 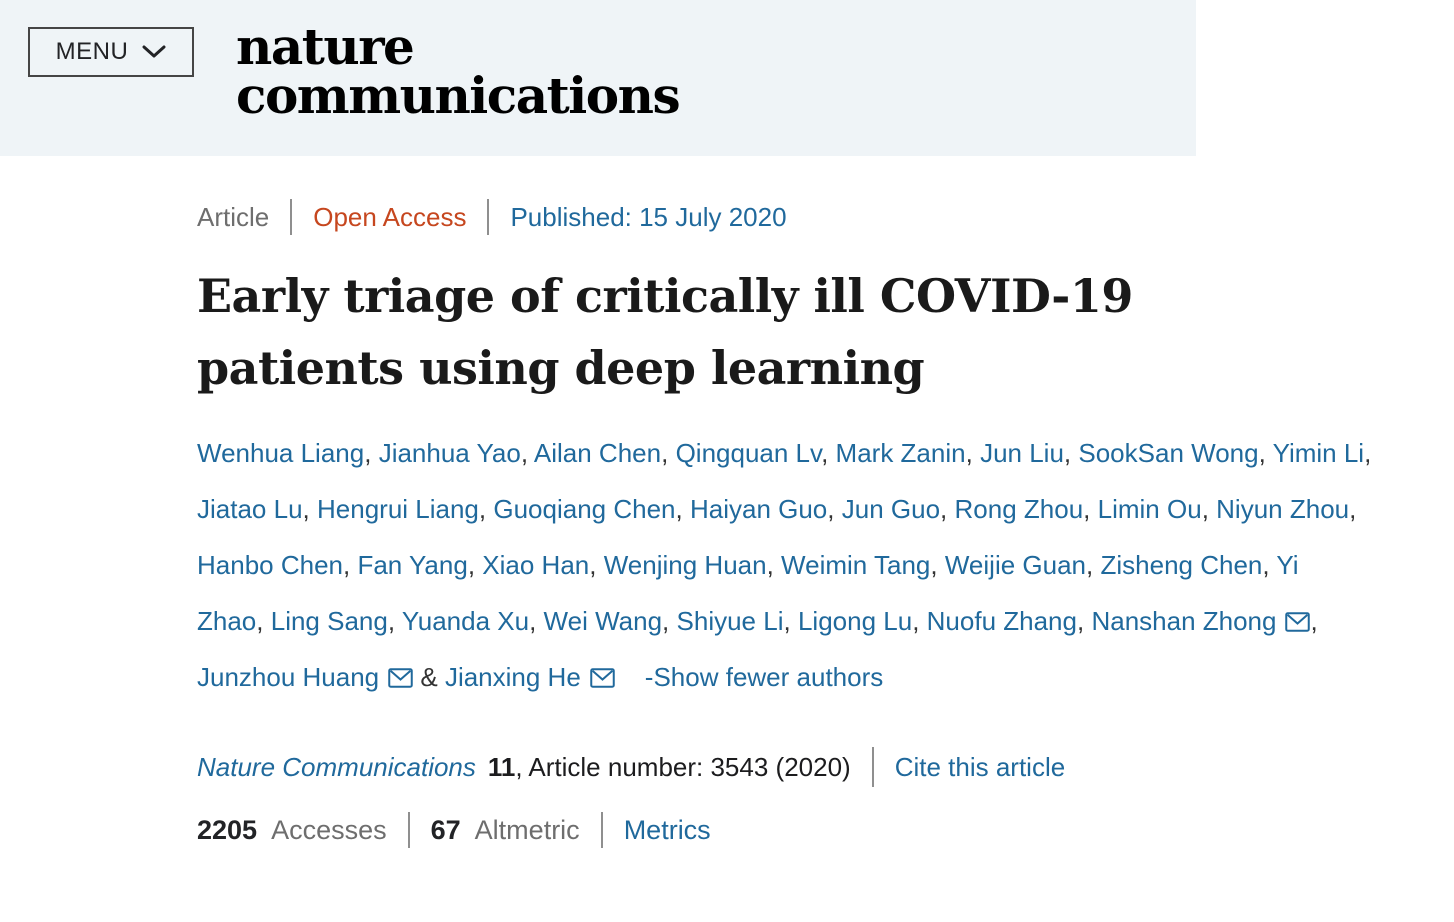 What do you see at coordinates (872, 767) in the screenshot?
I see `citation-separator` at bounding box center [872, 767].